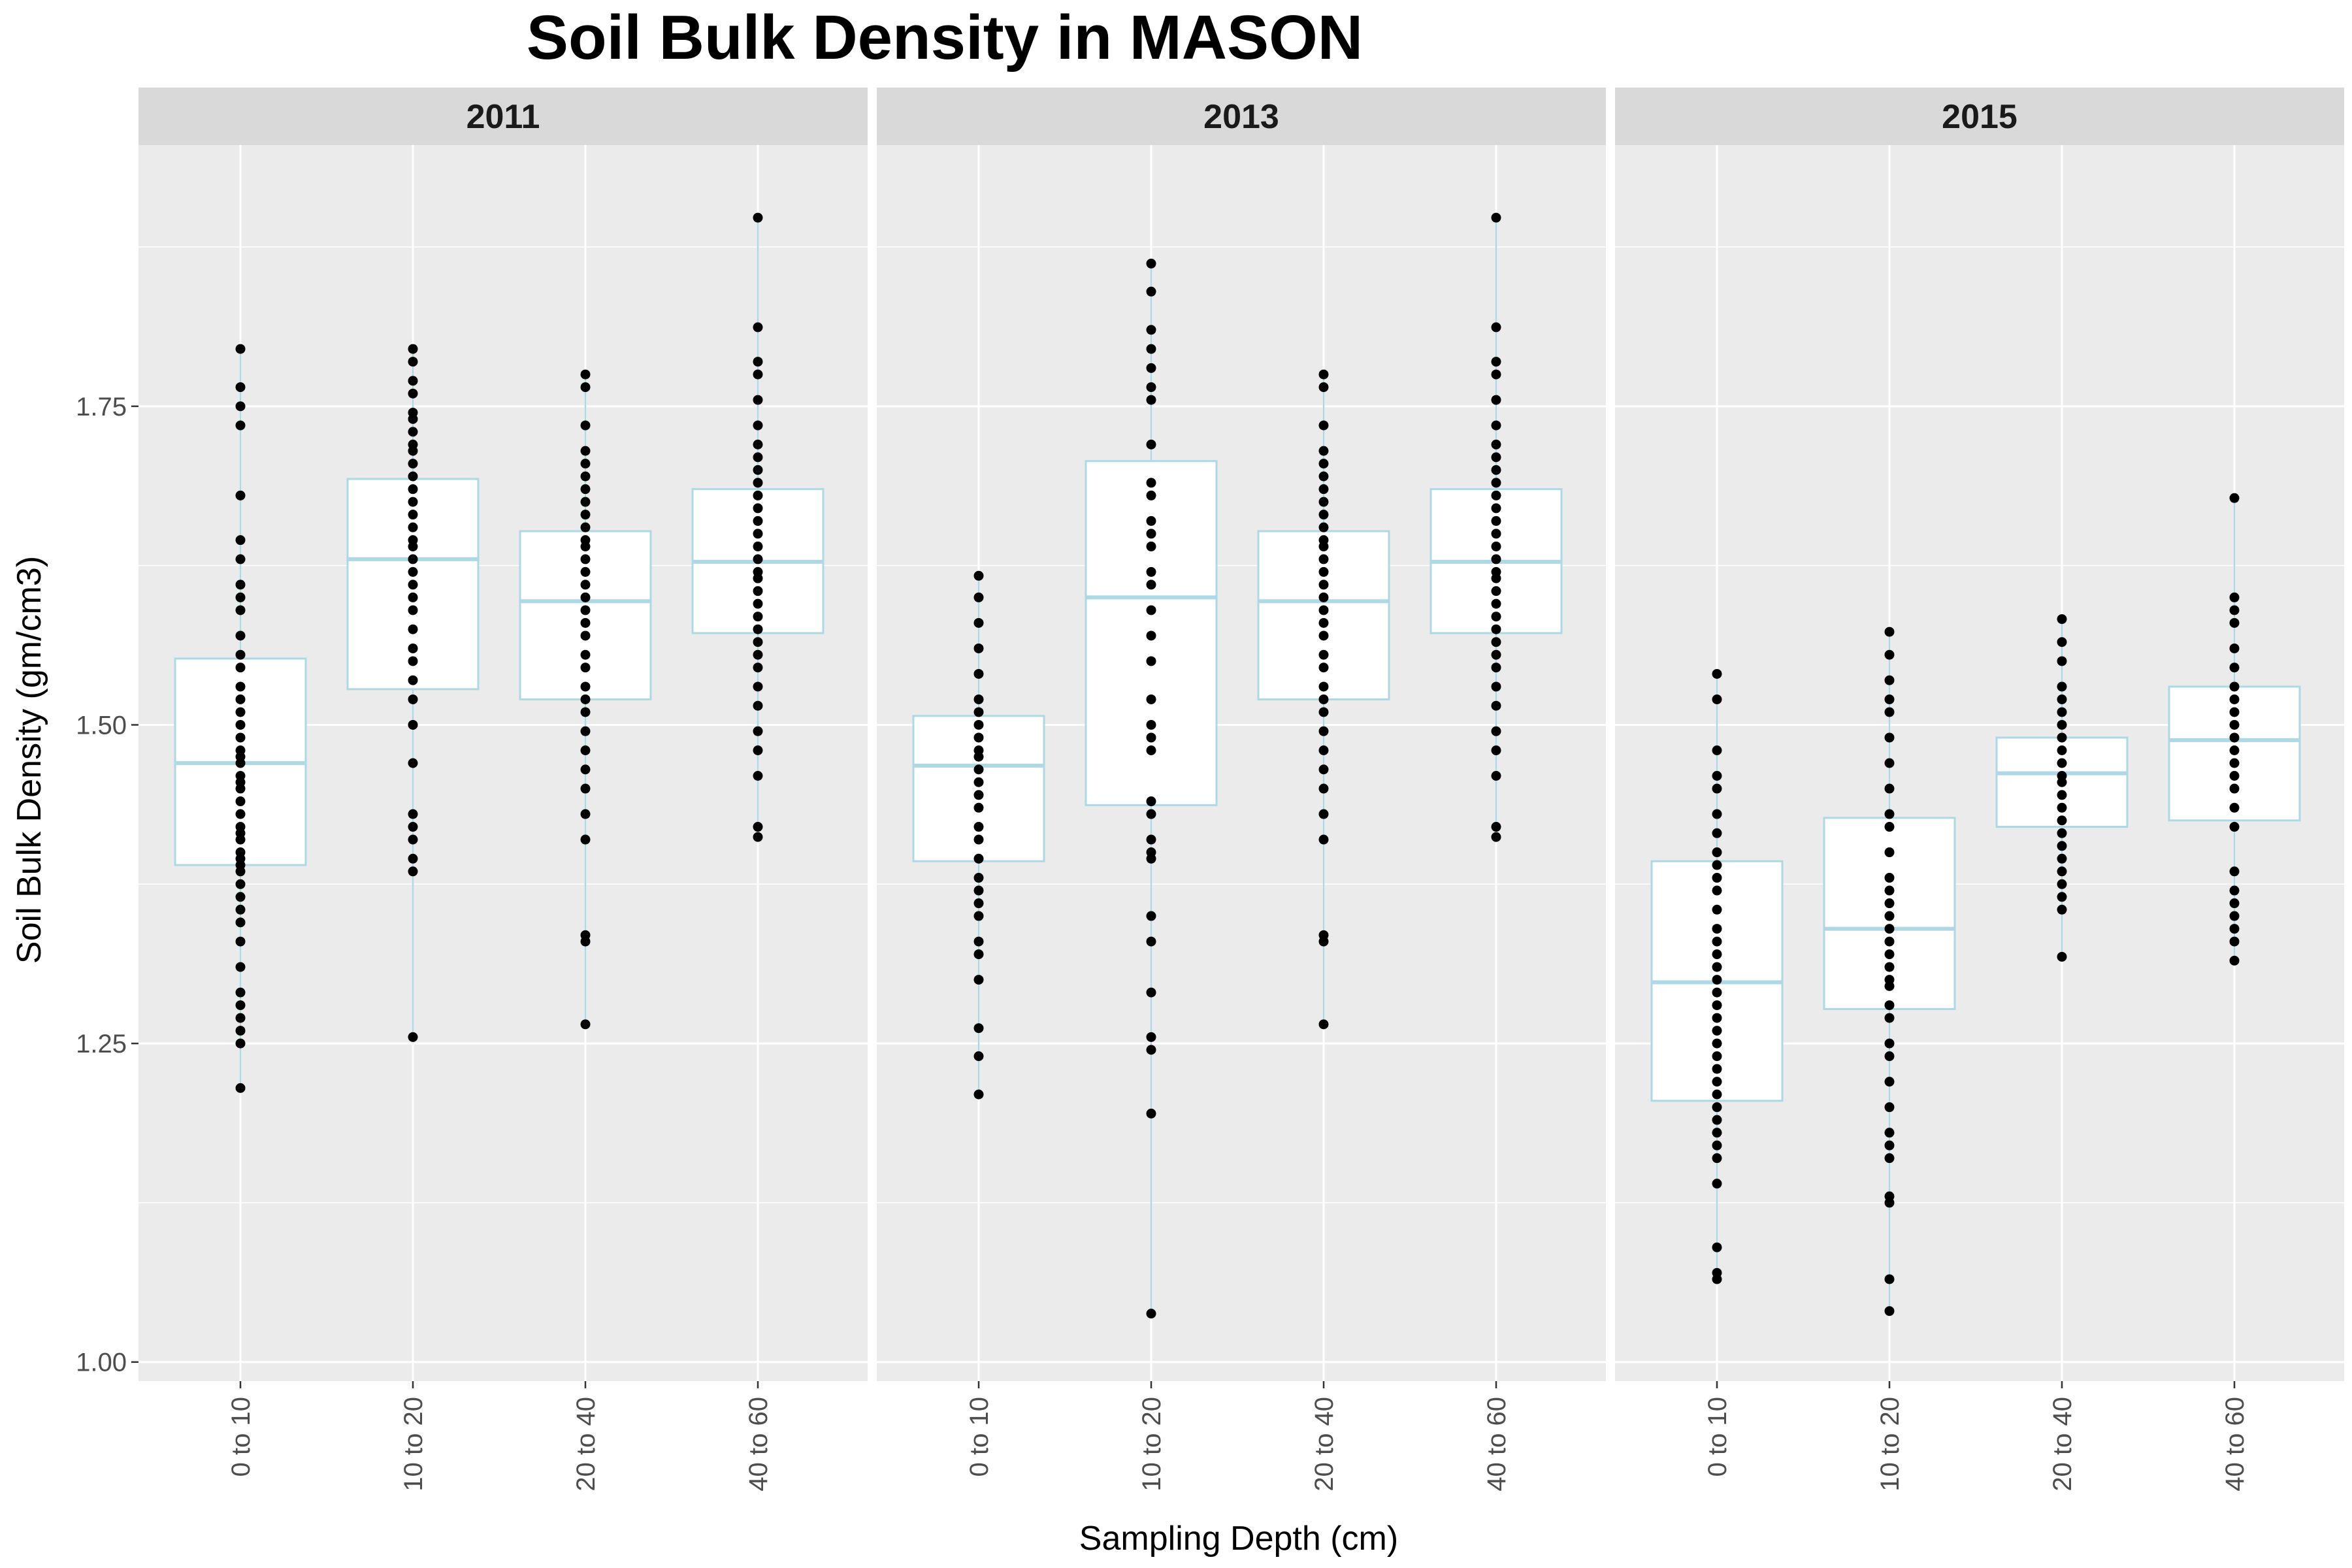 This screenshot has height=1568, width=2352. Describe the element at coordinates (1324, 1444) in the screenshot. I see `x-tick-label: 20 to 40` at that location.